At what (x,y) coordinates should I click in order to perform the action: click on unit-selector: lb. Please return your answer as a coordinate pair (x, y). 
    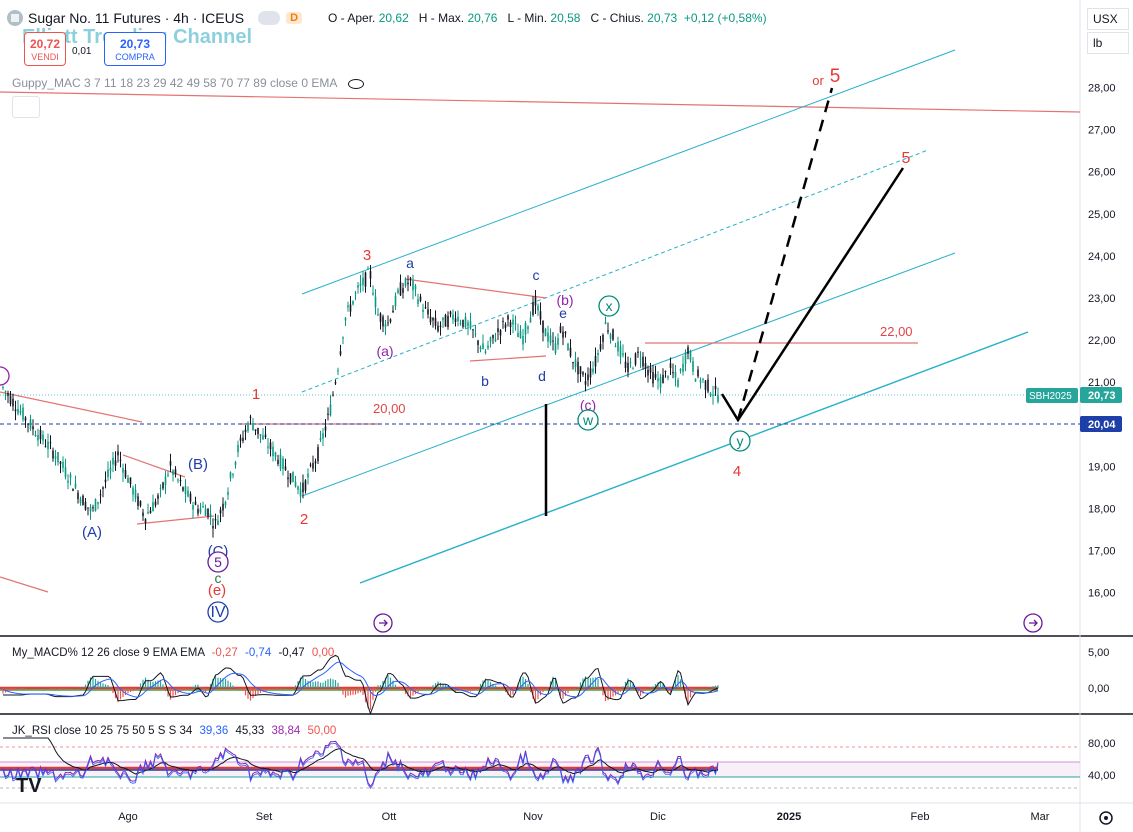
    Looking at the image, I should click on (1108, 43).